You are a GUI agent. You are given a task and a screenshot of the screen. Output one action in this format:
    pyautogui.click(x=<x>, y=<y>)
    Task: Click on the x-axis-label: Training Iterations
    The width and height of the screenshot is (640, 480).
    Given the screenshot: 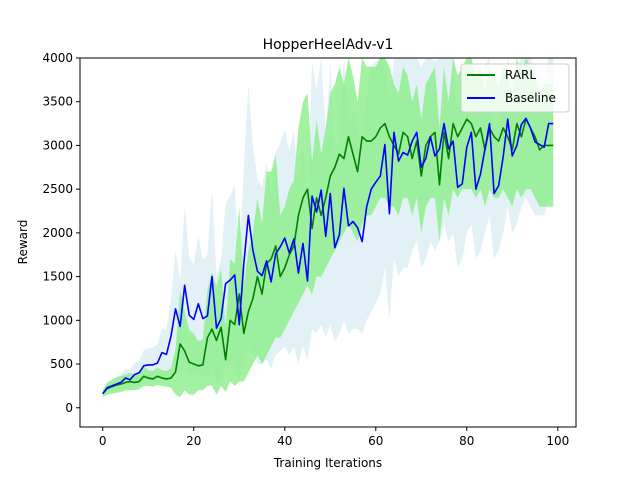 What is the action you would take?
    pyautogui.click(x=327, y=463)
    